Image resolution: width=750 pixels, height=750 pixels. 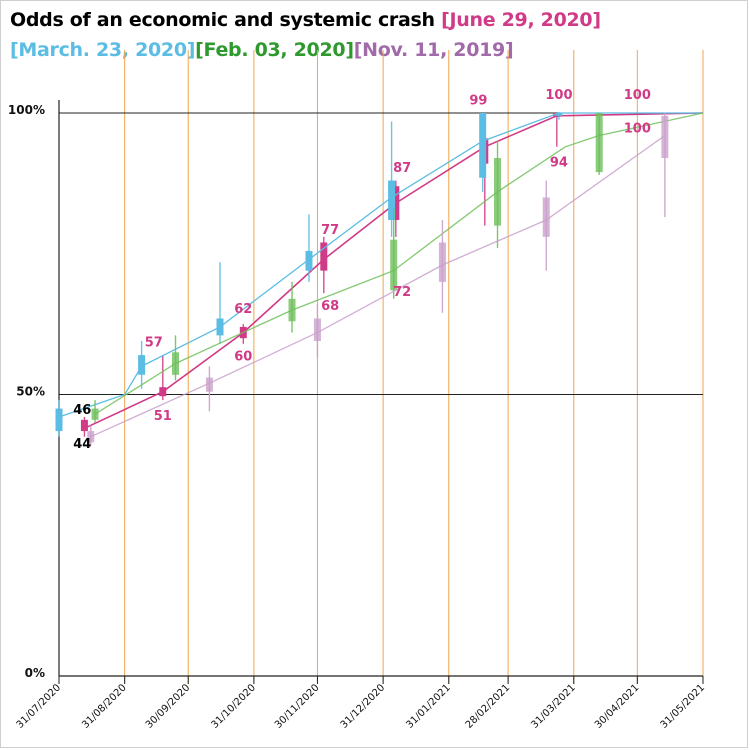 What do you see at coordinates (274, 50) in the screenshot?
I see `title-tag-feb: [Feb. 03, 2020]` at bounding box center [274, 50].